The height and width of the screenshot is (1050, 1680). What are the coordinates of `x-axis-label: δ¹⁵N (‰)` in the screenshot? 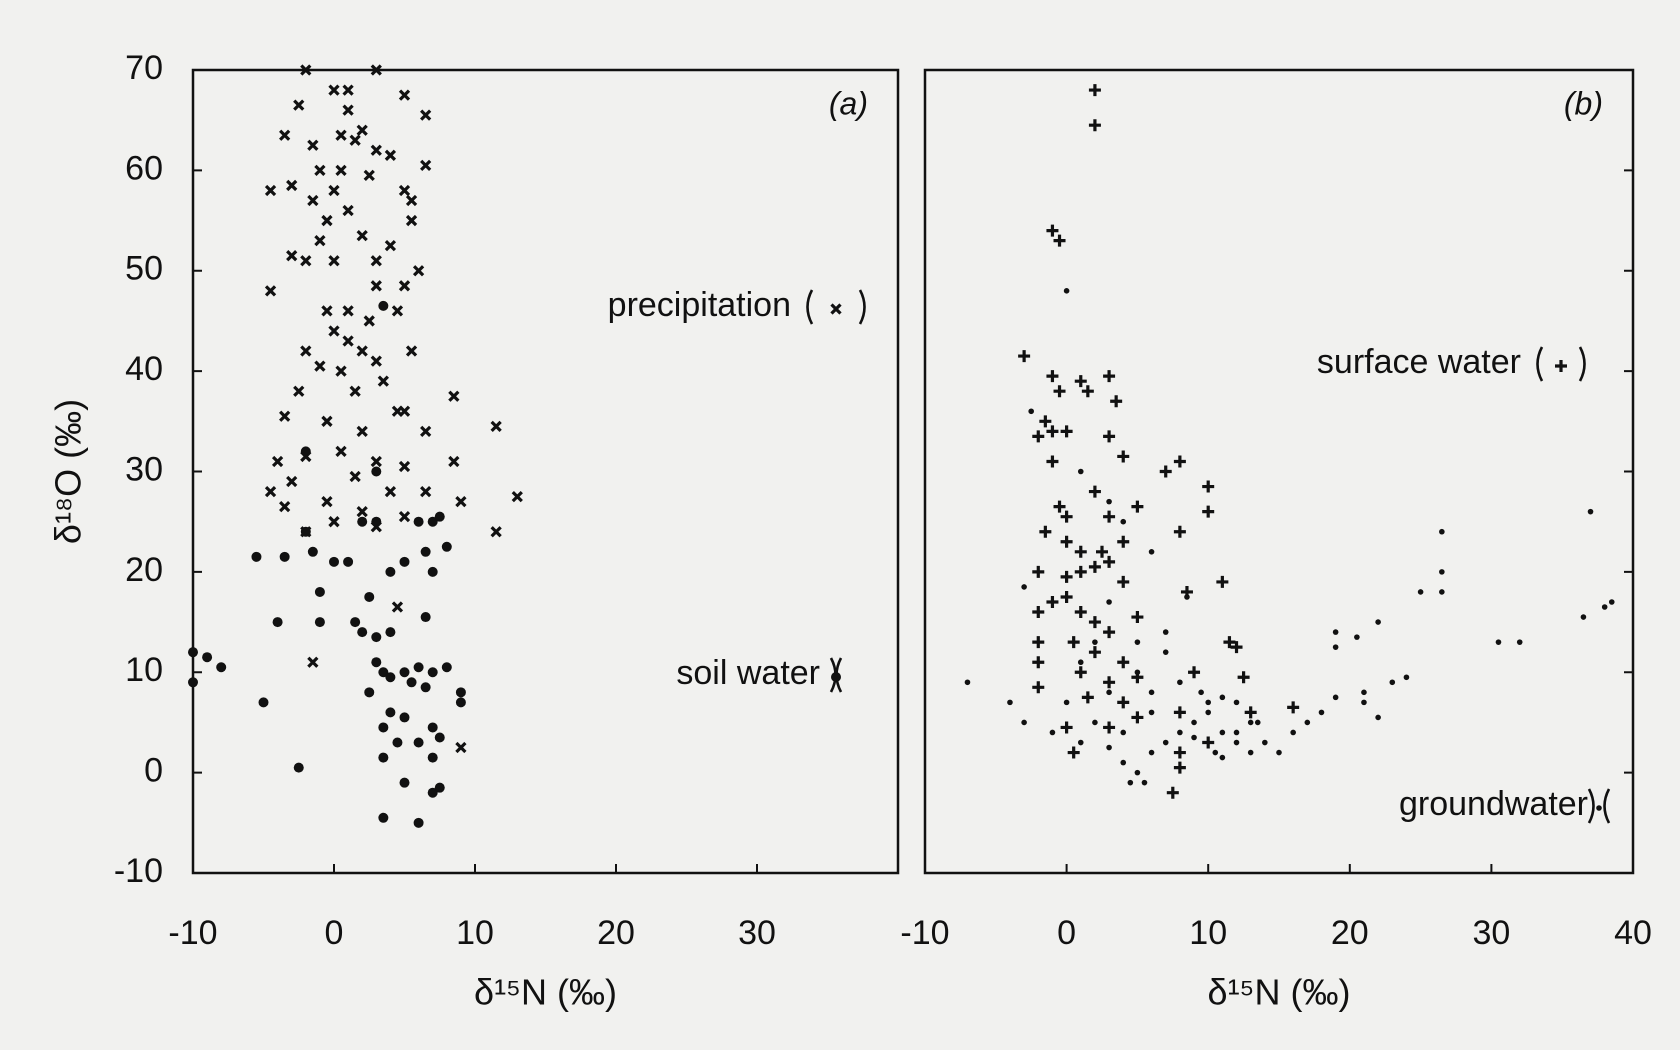 It's located at (545, 992).